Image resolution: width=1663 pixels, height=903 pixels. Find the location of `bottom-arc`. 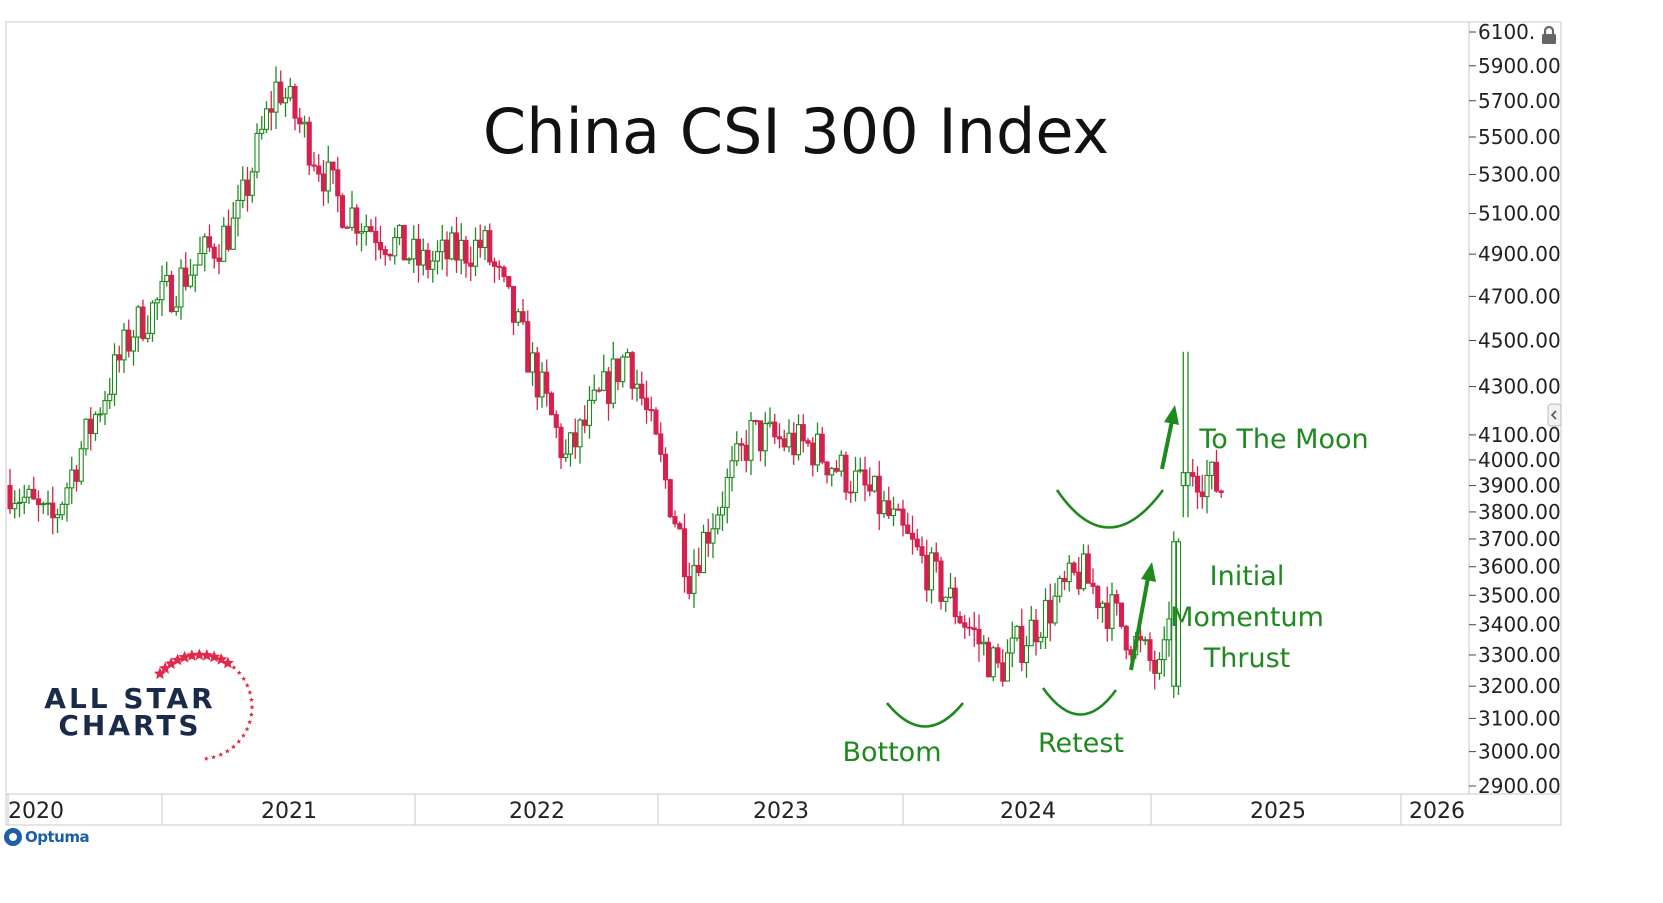

bottom-arc is located at coordinates (925, 715).